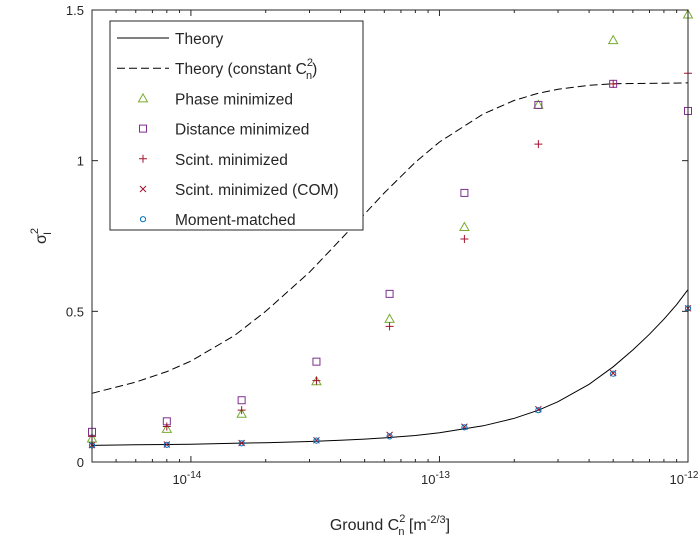  I want to click on x-tick-label: 10-12, so click(684, 478).